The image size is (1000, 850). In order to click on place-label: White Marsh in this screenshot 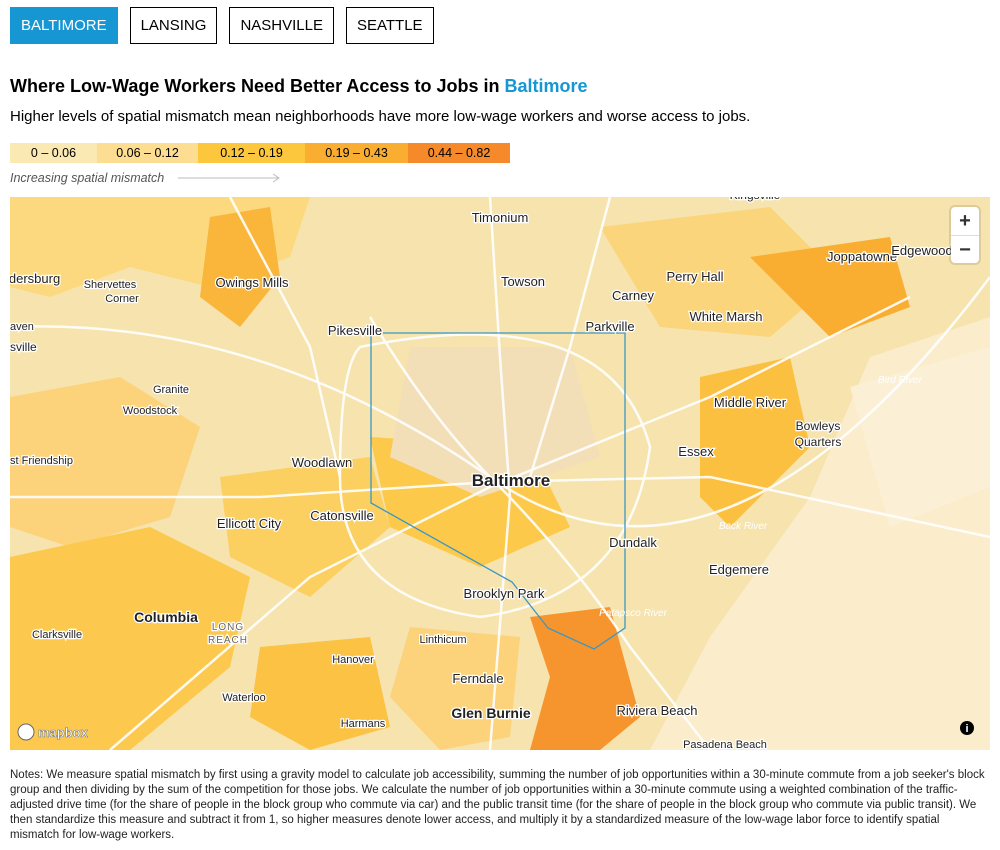, I will do `click(726, 316)`.